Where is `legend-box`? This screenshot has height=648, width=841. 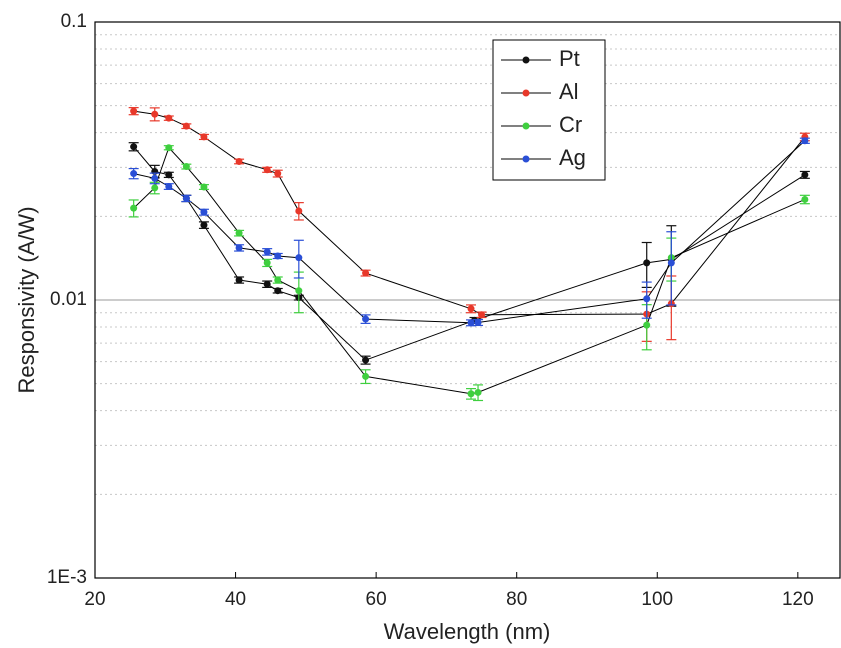
legend-box is located at coordinates (549, 110).